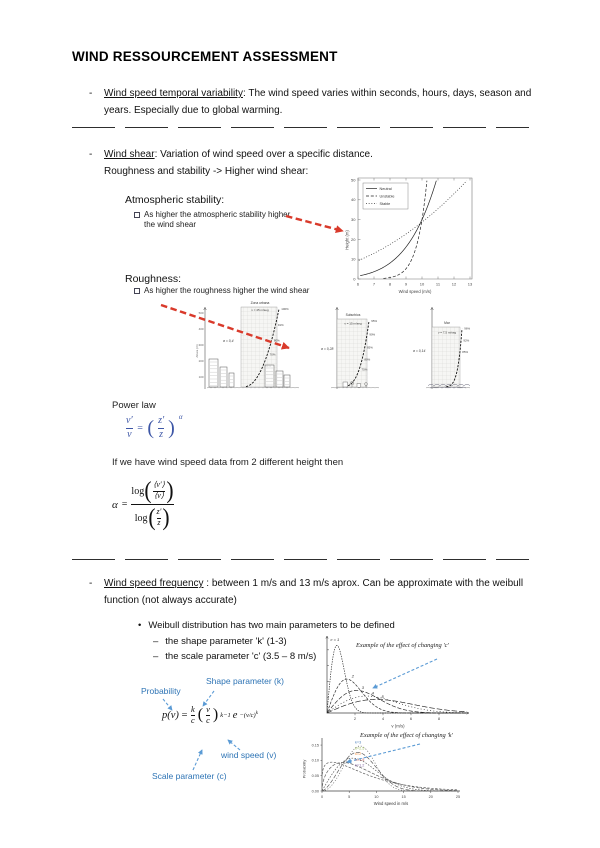  I want to click on svg-text: 0.05, so click(315, 776).